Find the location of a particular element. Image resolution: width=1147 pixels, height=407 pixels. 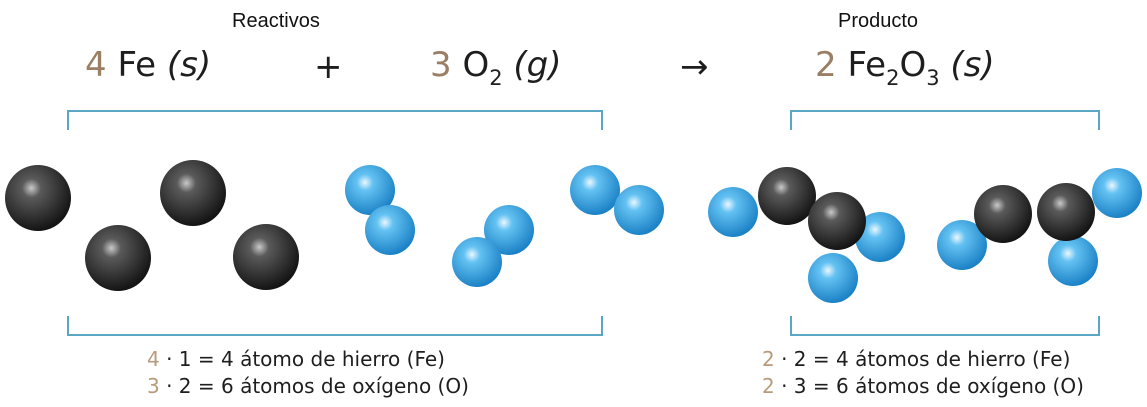

fe2o3-symbol-o: O is located at coordinates (913, 65).